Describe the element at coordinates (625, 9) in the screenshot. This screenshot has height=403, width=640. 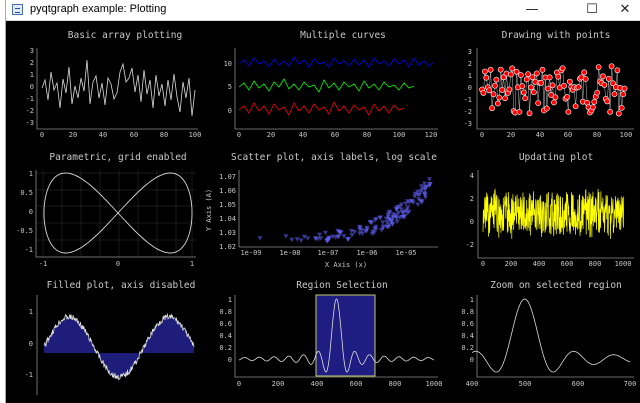
I see `close-button: ✕` at that location.